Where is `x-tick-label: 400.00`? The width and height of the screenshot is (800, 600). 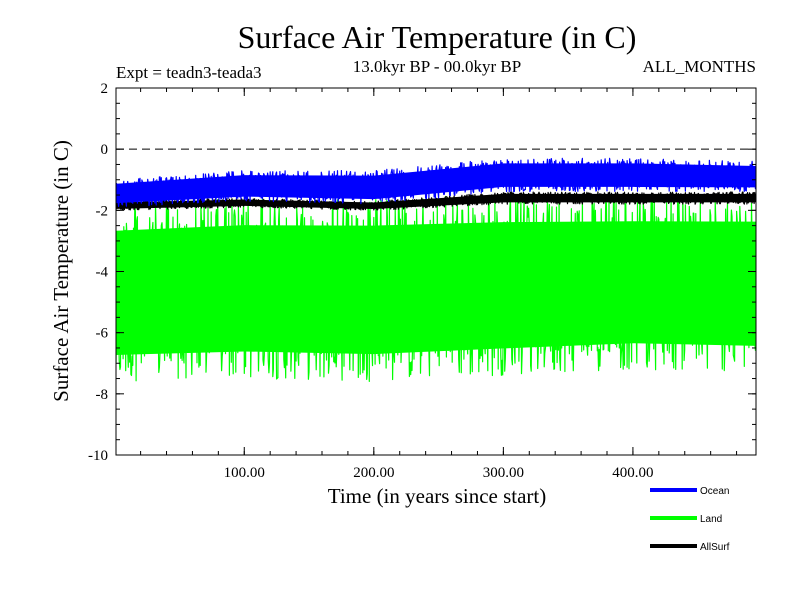 x-tick-label: 400.00 is located at coordinates (632, 473).